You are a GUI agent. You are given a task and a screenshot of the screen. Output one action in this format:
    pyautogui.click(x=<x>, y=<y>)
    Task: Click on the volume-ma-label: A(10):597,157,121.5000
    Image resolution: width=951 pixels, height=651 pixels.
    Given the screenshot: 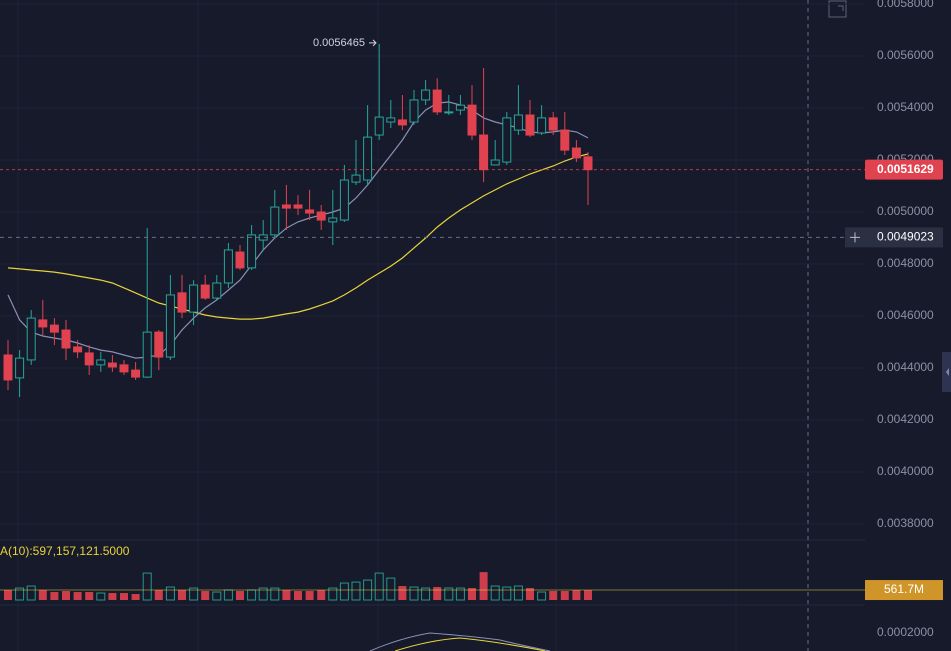 What is the action you would take?
    pyautogui.click(x=65, y=551)
    